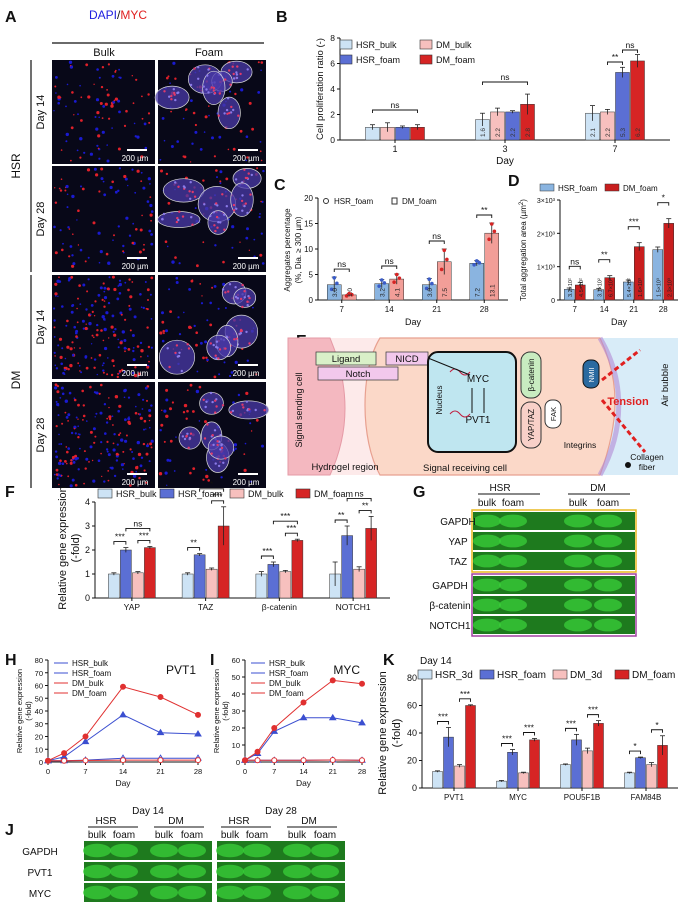 The width and height of the screenshot is (686, 909). Describe the element at coordinates (598, 488) in the screenshot. I see `gel-dm-header: DM` at that location.